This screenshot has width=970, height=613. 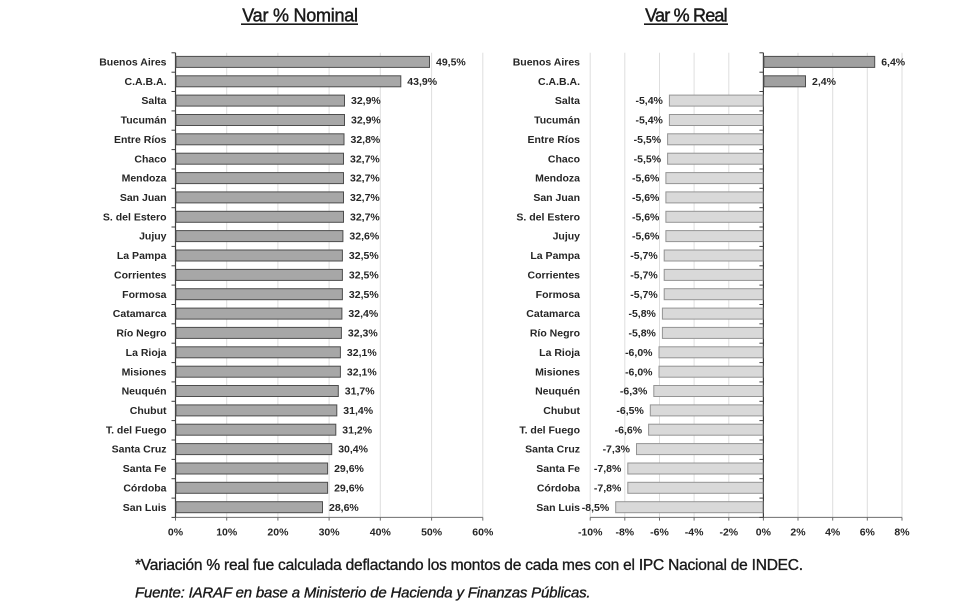 I want to click on svg-text: -10%, so click(x=590, y=533).